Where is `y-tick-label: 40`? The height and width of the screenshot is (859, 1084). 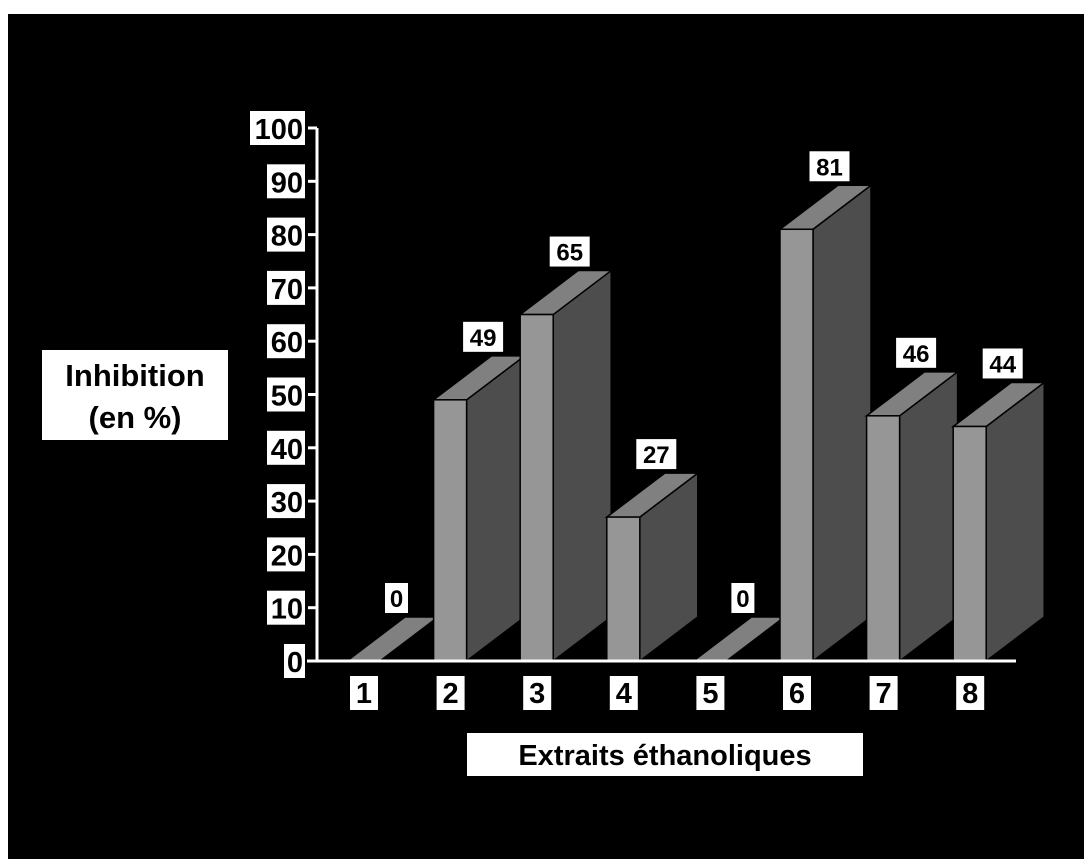 y-tick-label: 40 is located at coordinates (287, 450).